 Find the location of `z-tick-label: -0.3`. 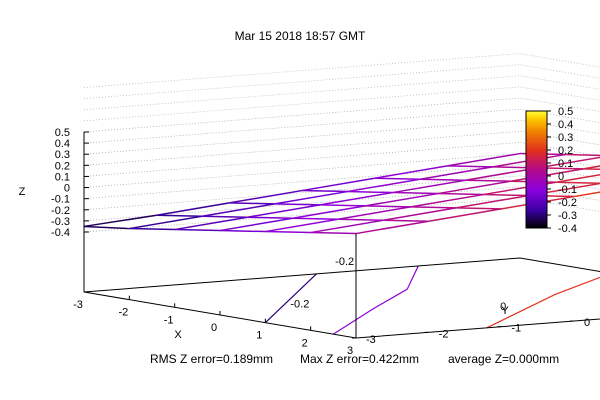

z-tick-label: -0.3 is located at coordinates (60, 222).